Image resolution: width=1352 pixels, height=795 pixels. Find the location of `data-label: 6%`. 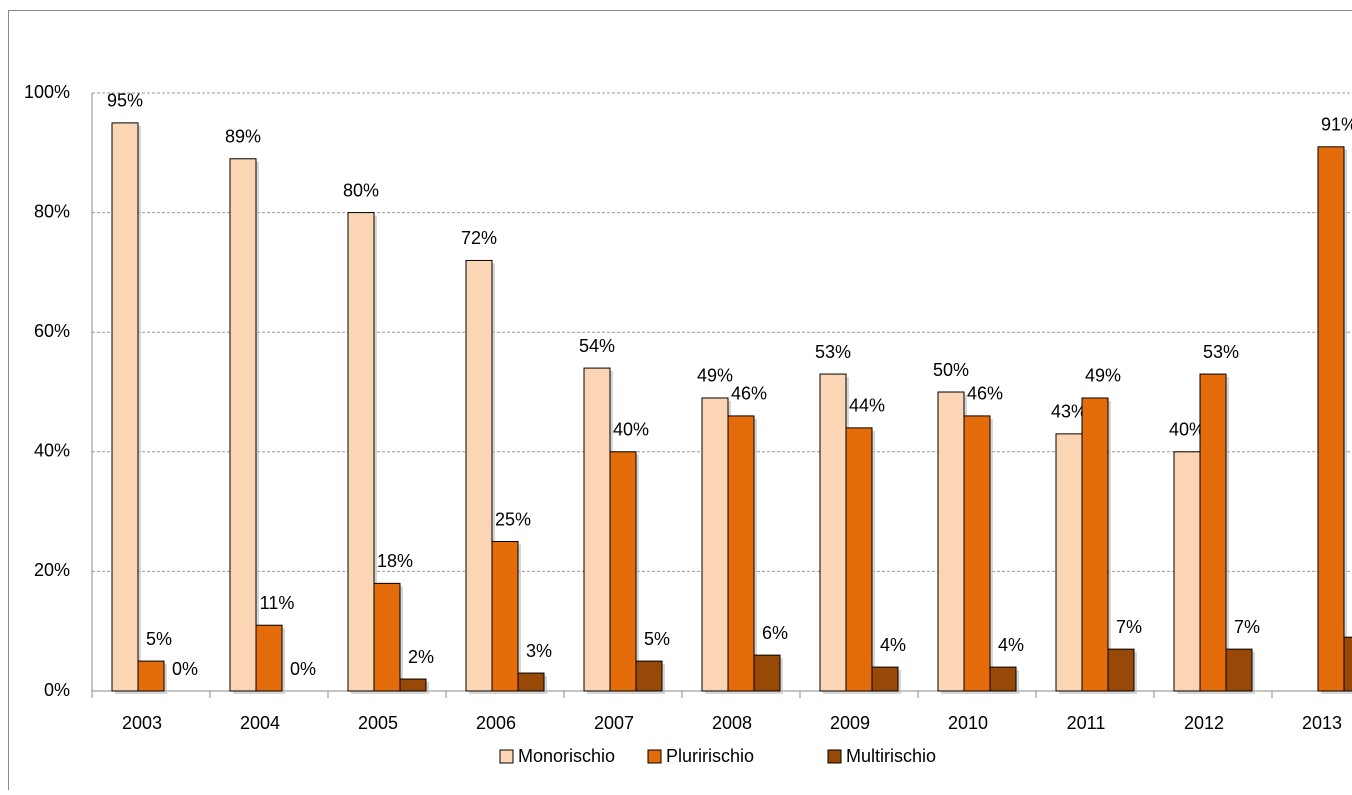

data-label: 6% is located at coordinates (775, 633).